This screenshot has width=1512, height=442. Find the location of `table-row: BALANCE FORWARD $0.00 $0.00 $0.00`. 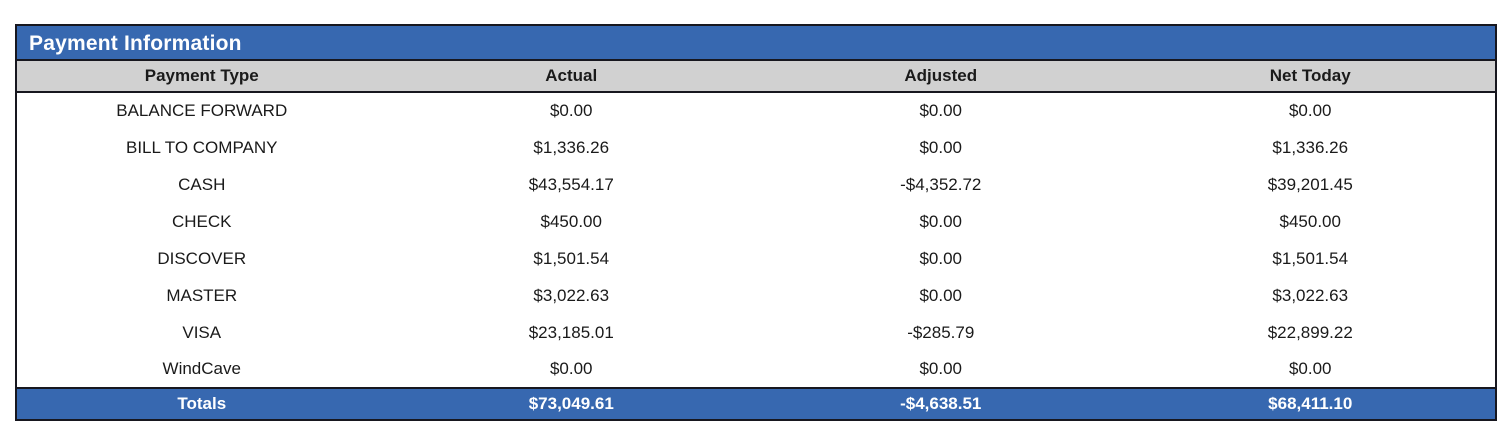

table-row: BALANCE FORWARD $0.00 $0.00 $0.00 is located at coordinates (756, 110).